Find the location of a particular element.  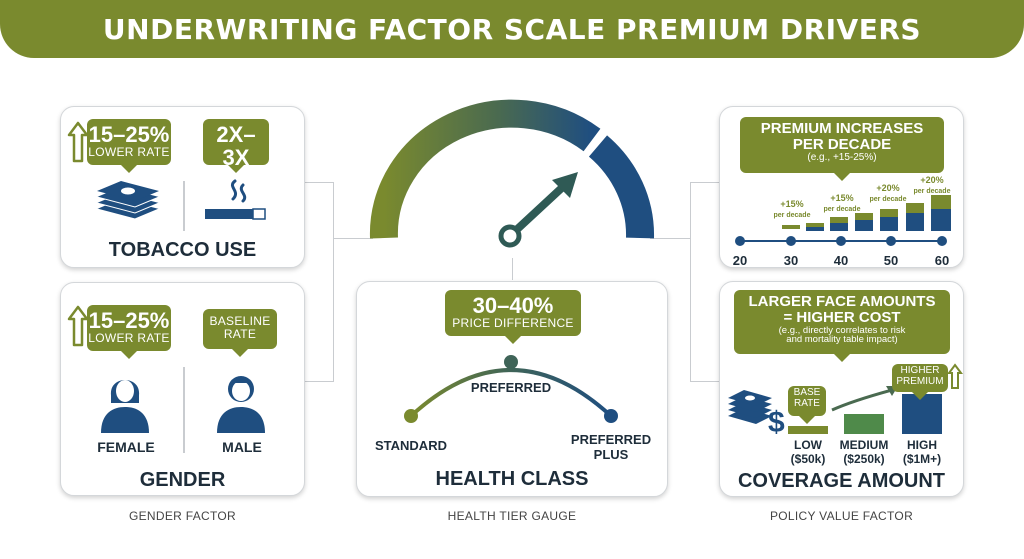

age-bars is located at coordinates (866, 213).